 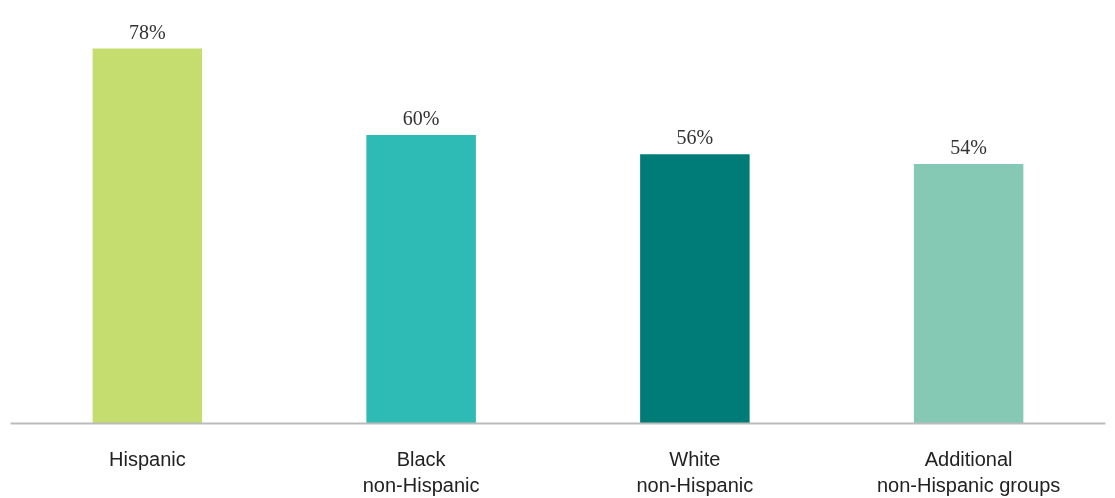 I want to click on data-label: 54%, so click(x=968, y=146).